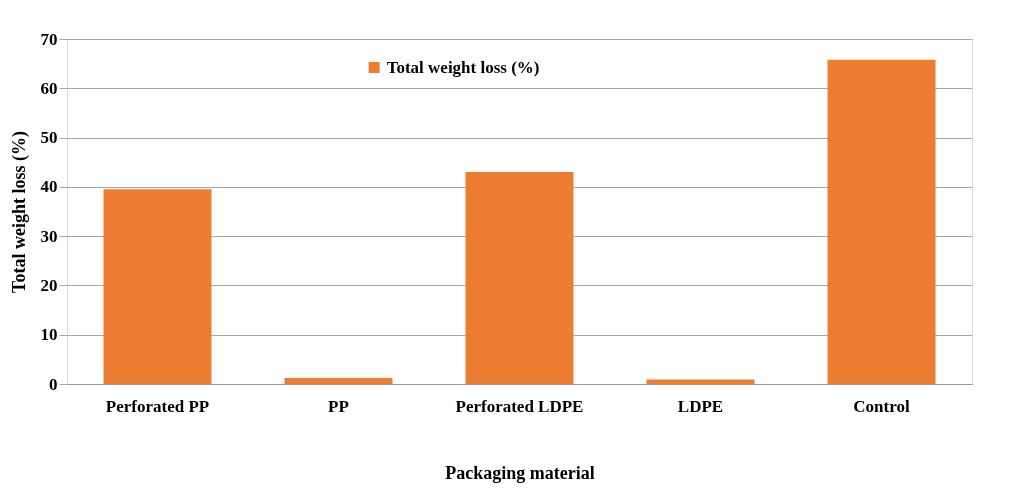  What do you see at coordinates (49, 138) in the screenshot?
I see `y-tick-label: 50` at bounding box center [49, 138].